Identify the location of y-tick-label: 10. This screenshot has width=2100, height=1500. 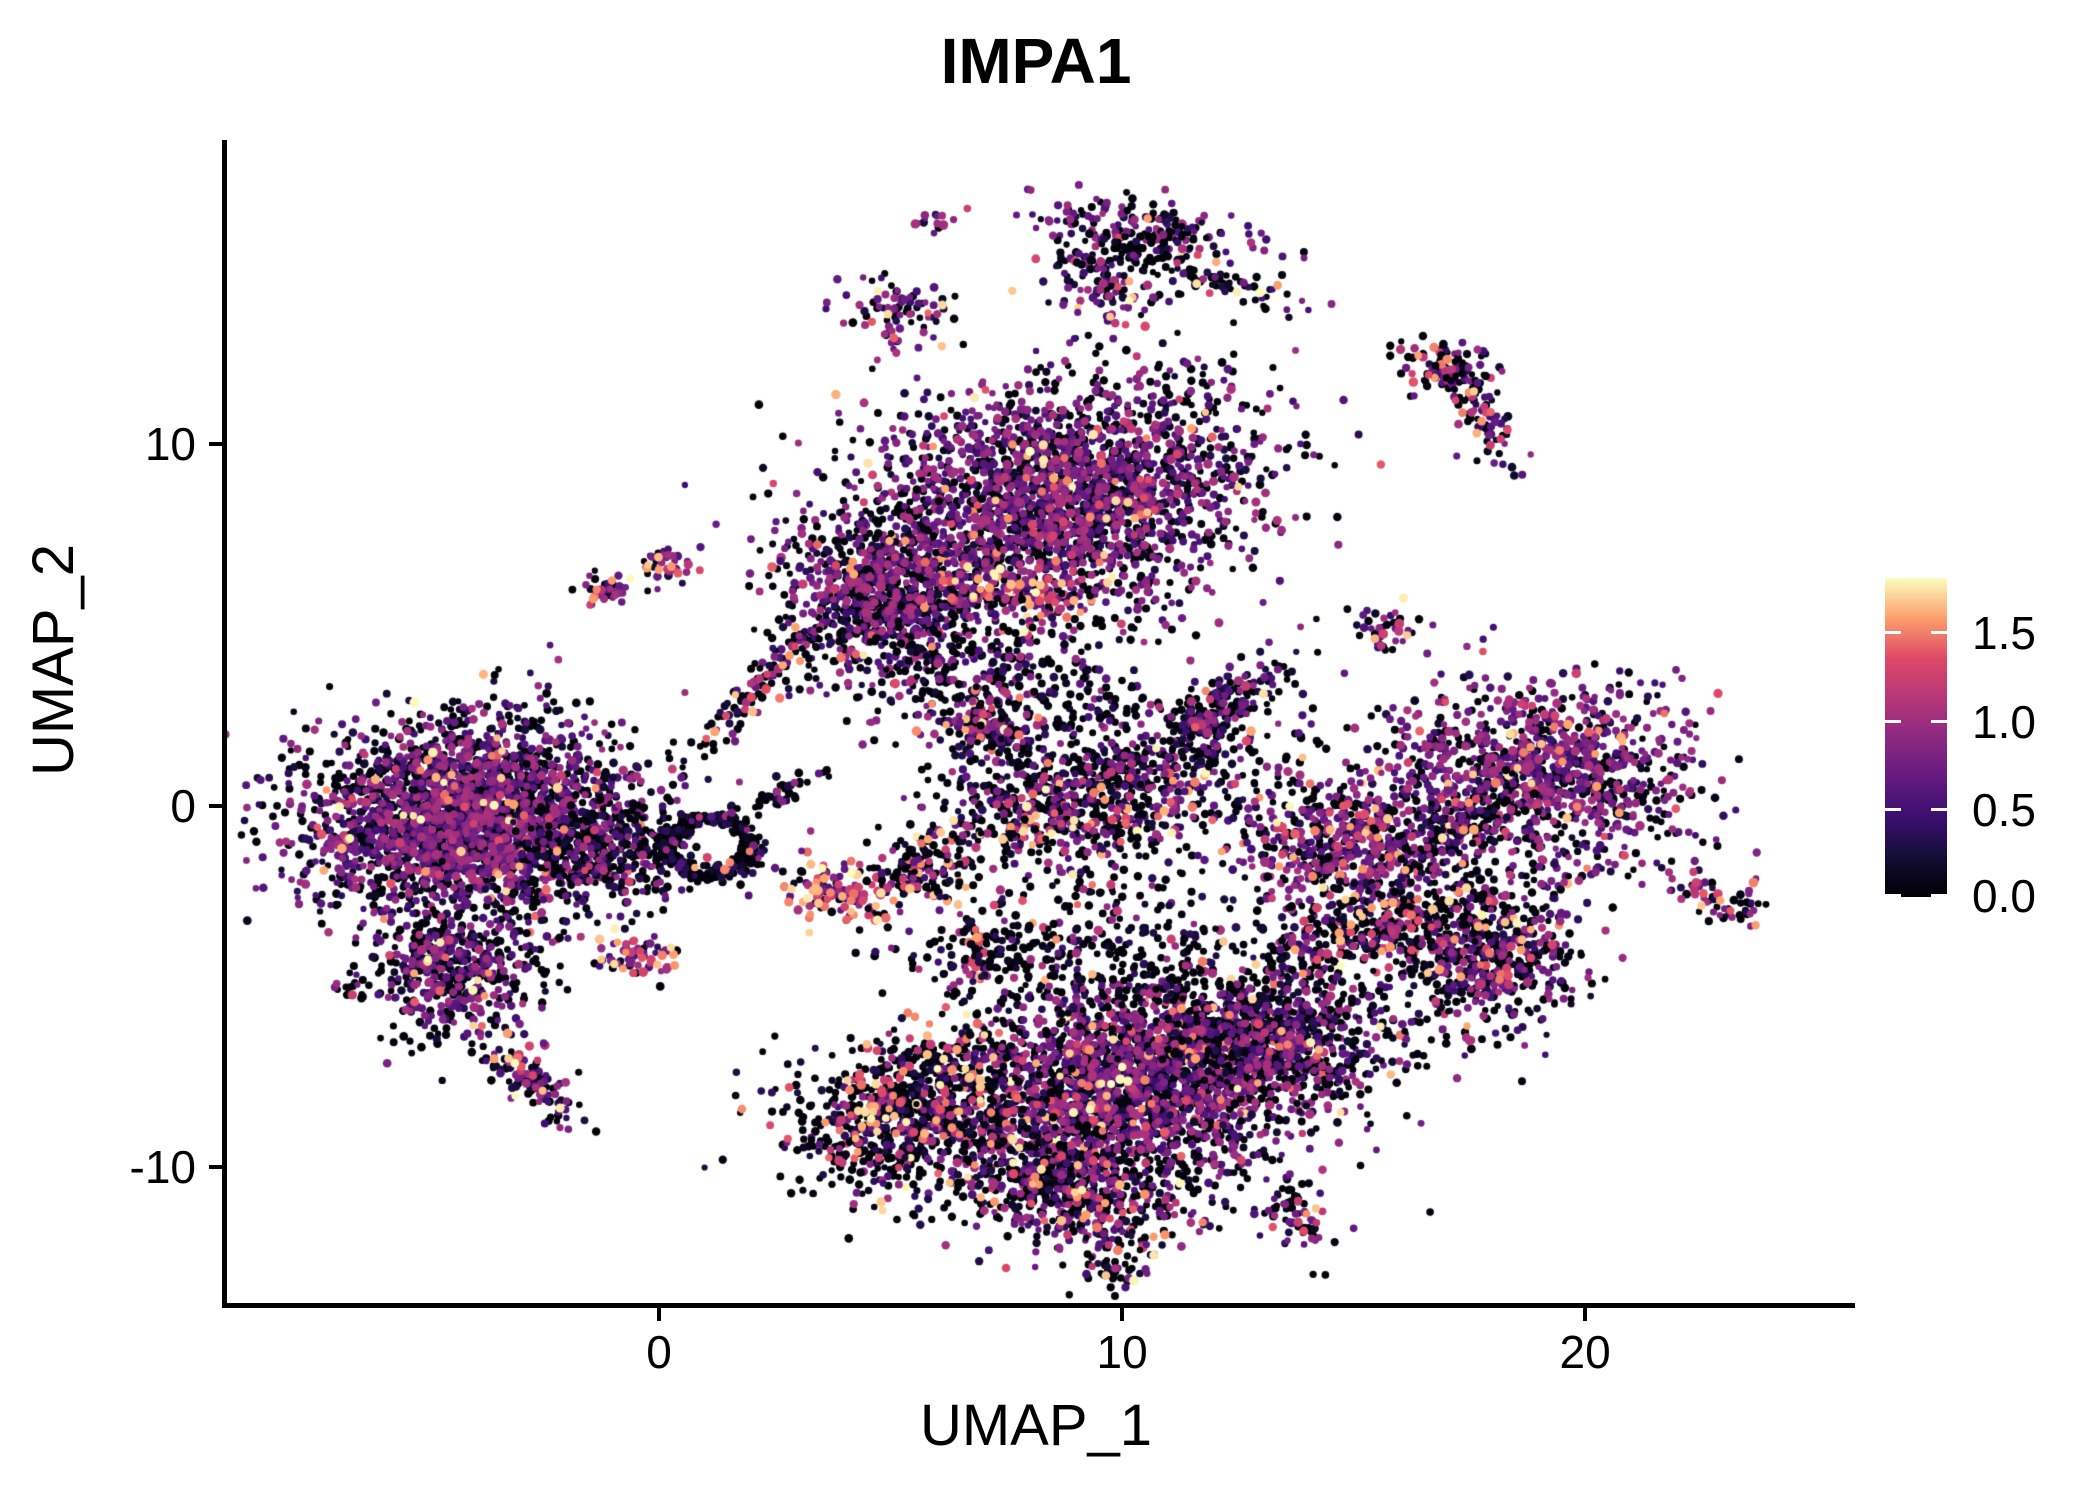
(170, 444).